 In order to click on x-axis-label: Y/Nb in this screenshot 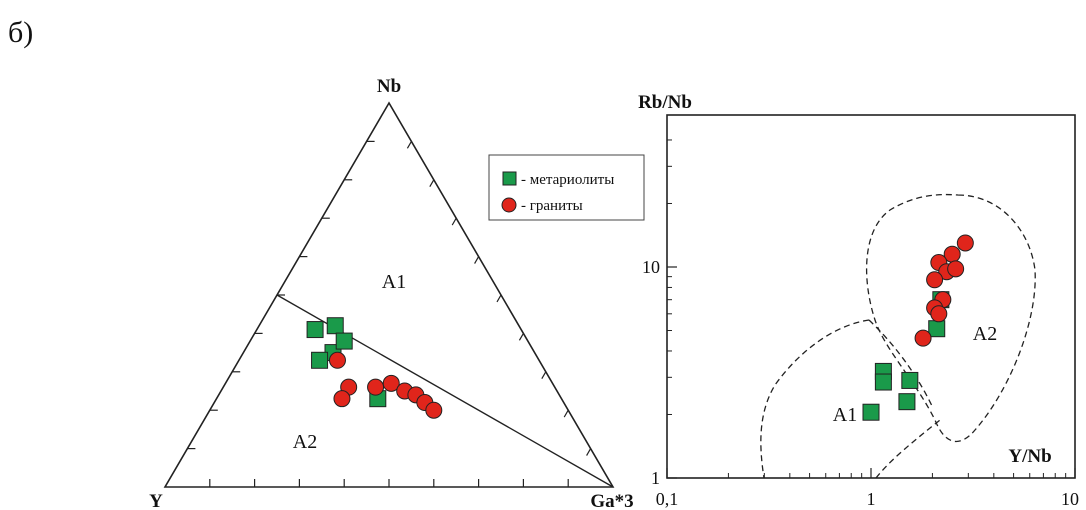, I will do `click(1029, 456)`.